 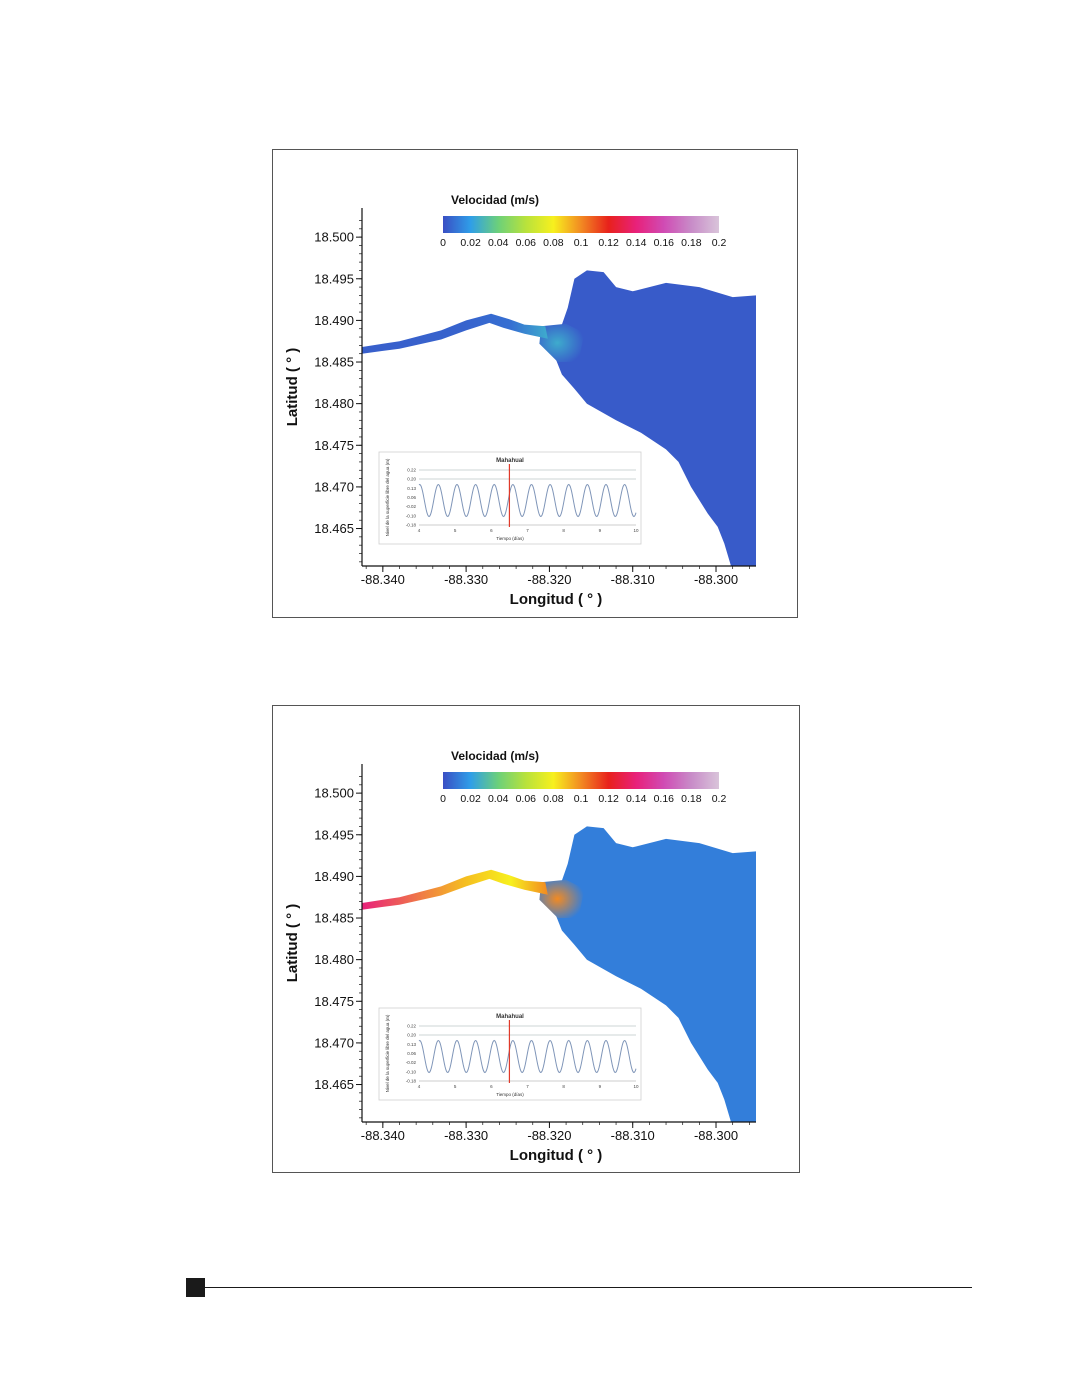 What do you see at coordinates (562, 898) in the screenshot?
I see `inlet-region` at bounding box center [562, 898].